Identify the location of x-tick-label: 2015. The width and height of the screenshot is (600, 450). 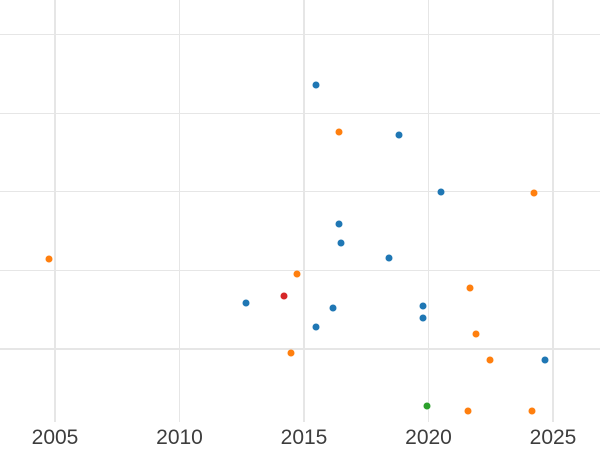
(304, 437).